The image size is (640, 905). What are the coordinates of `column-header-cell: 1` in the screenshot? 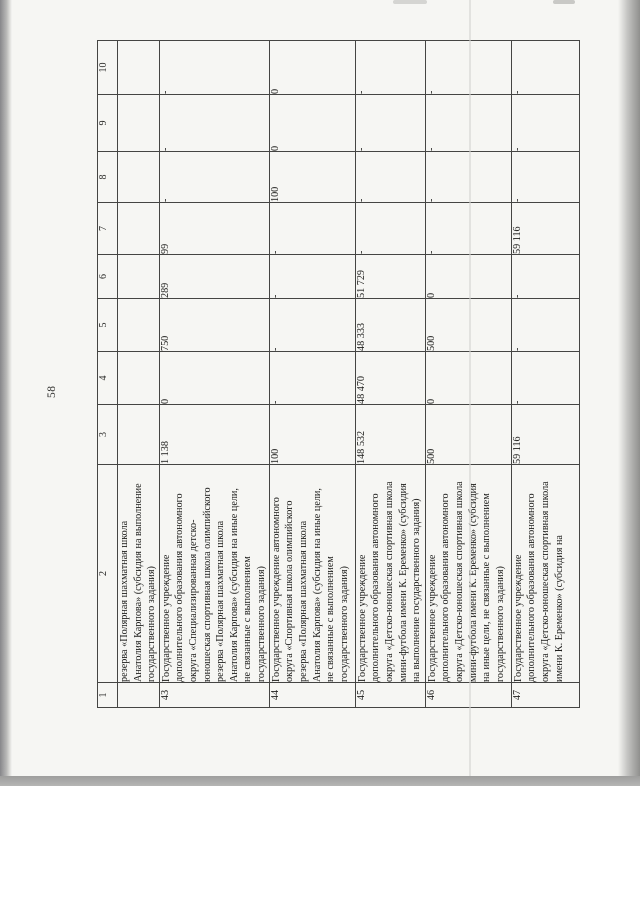 It's located at (107, 695).